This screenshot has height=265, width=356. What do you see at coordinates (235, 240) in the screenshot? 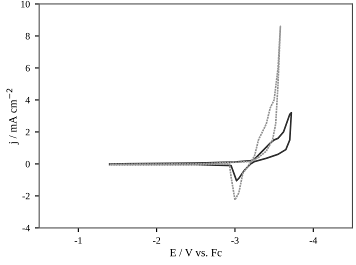
I see `x-tick-label: -3` at bounding box center [235, 240].